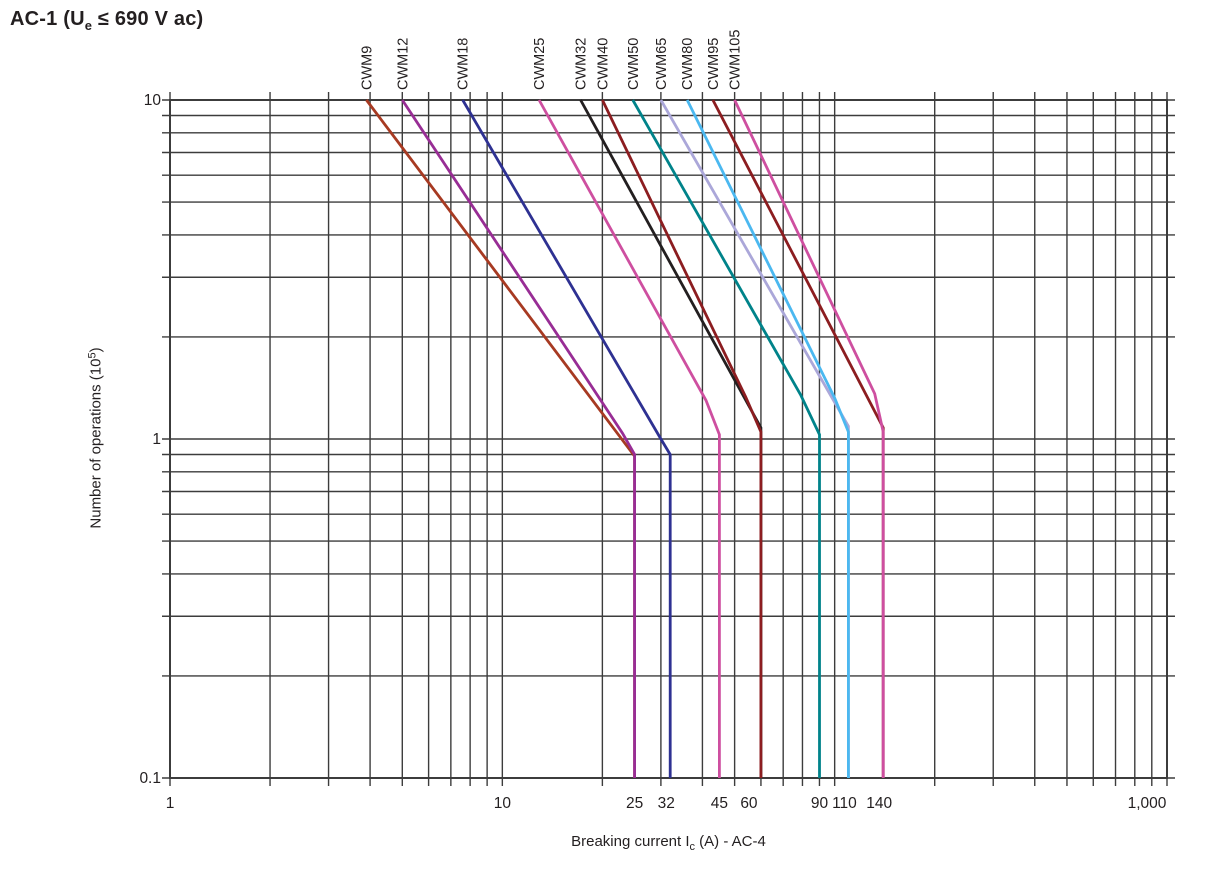 The width and height of the screenshot is (1220, 869). What do you see at coordinates (630, 841) in the screenshot?
I see `x-axis-title-text: Breaking current I` at bounding box center [630, 841].